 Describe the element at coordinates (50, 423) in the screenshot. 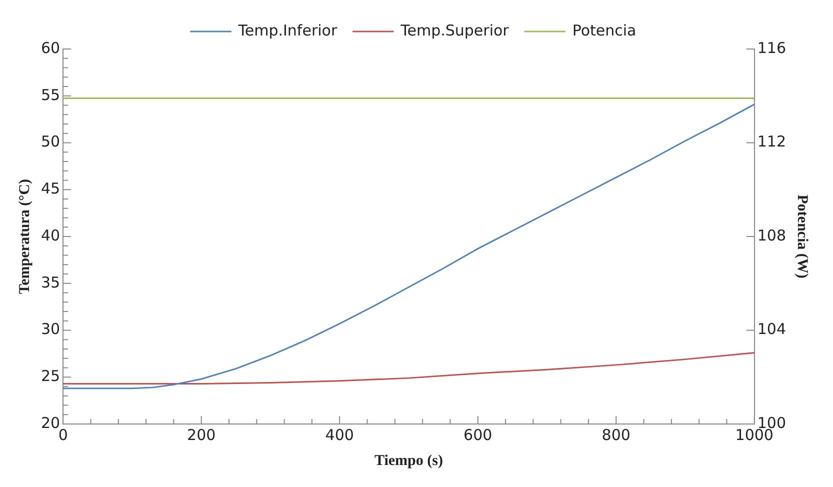

I see `y-tick-label: 20` at that location.